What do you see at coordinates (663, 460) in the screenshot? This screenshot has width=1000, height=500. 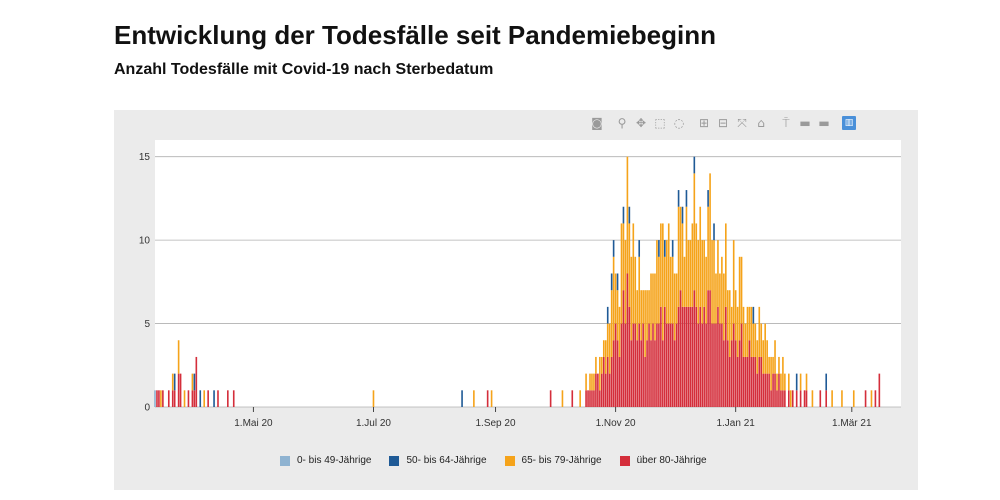 I see `legend-item-80-plus: über 80-Jährige` at bounding box center [663, 460].